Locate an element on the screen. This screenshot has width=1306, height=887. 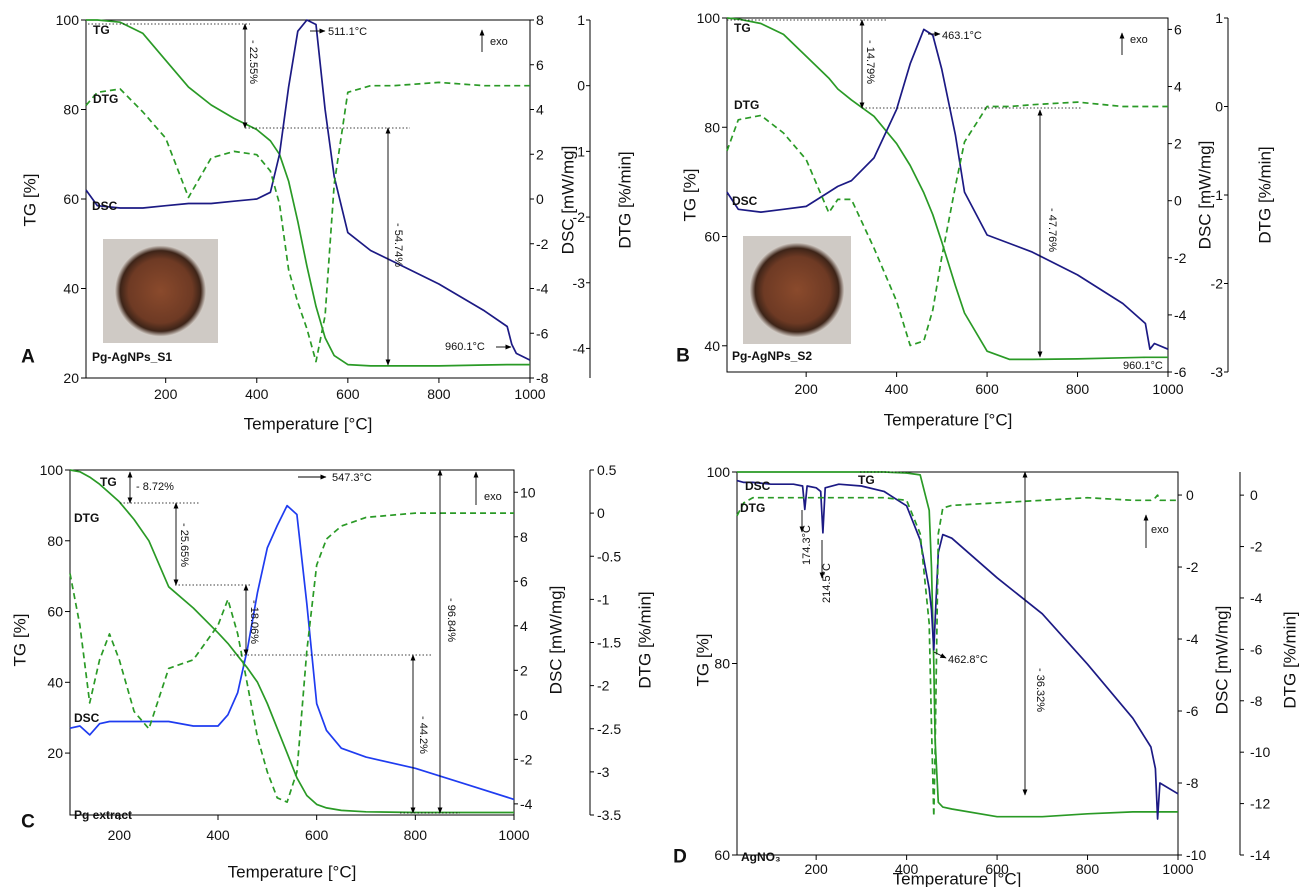
annotation: 547.3°C is located at coordinates (352, 478).